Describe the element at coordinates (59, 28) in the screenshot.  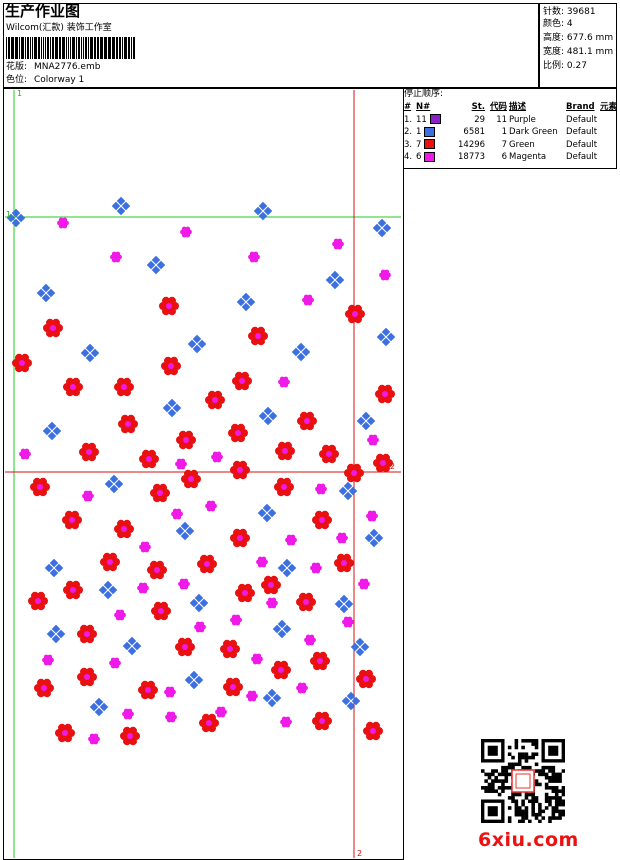
I see `company-name: Wilcom(汇款) 装饰工作室` at that location.